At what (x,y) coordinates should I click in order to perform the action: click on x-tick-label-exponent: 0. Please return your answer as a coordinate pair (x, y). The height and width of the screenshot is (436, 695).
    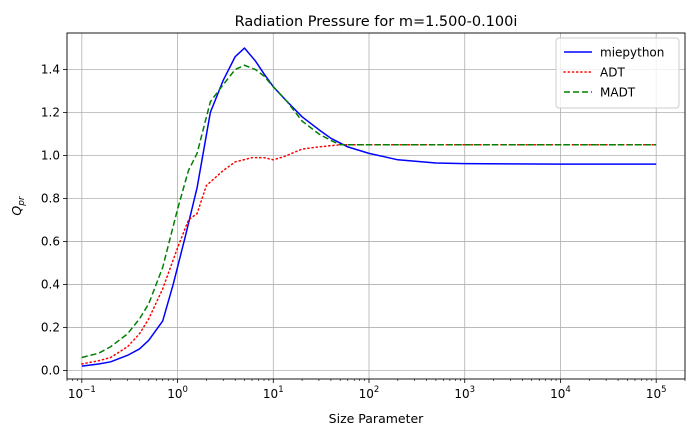
    Looking at the image, I should click on (184, 390).